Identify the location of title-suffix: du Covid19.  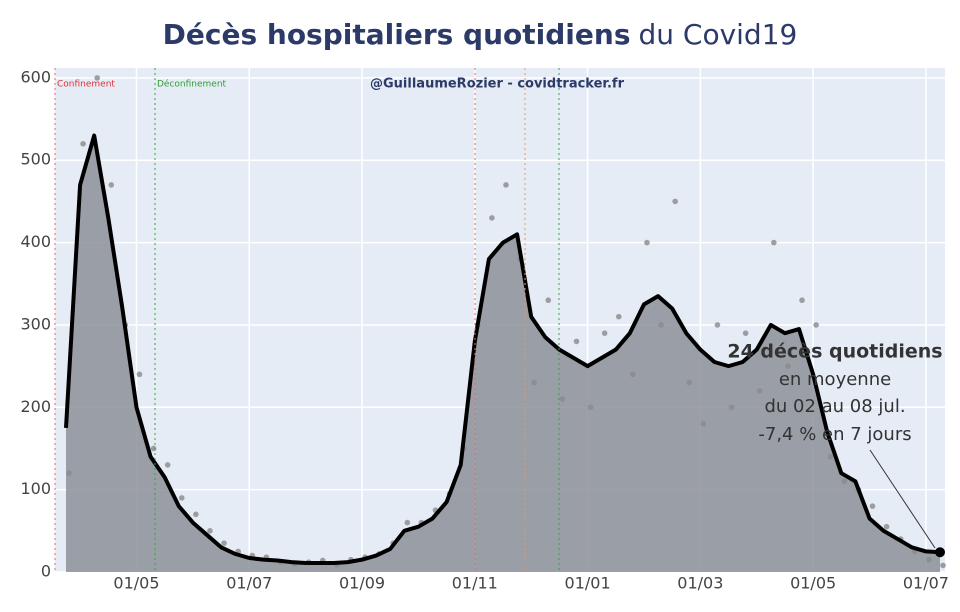
(717, 34).